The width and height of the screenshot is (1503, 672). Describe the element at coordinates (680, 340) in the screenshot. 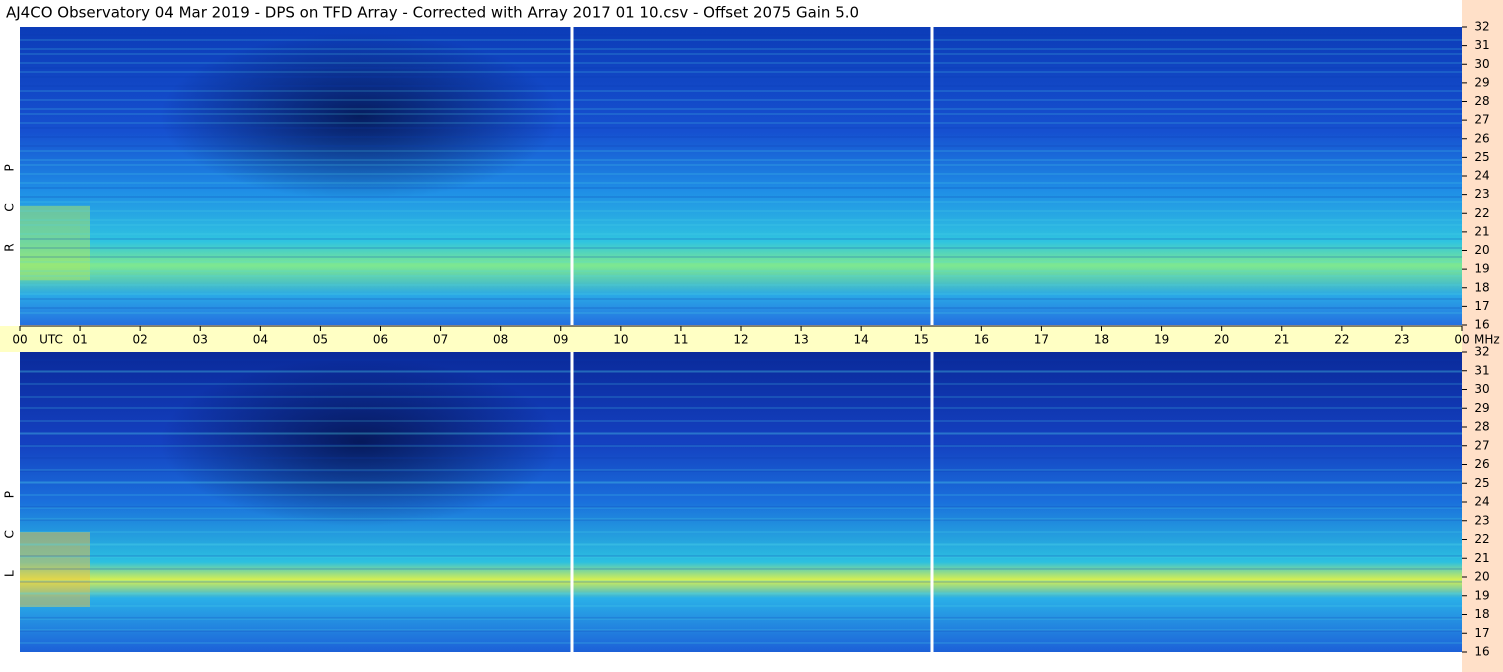

I see `x-tick-label: 11` at that location.